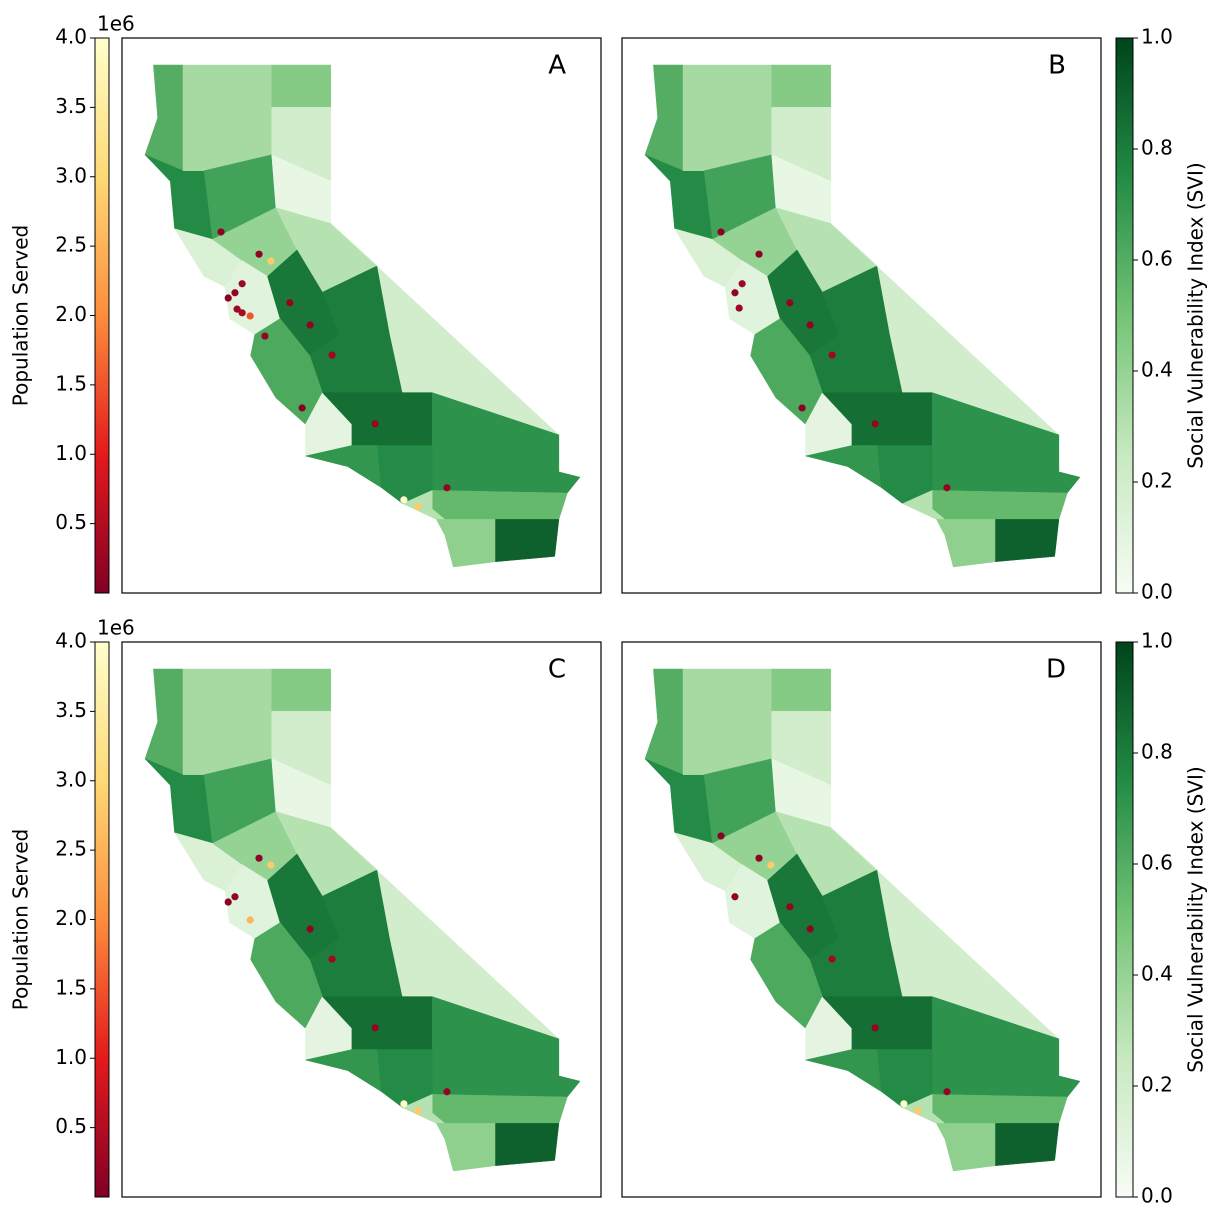  What do you see at coordinates (1124, 919) in the screenshot?
I see `svi-colorbar` at bounding box center [1124, 919].